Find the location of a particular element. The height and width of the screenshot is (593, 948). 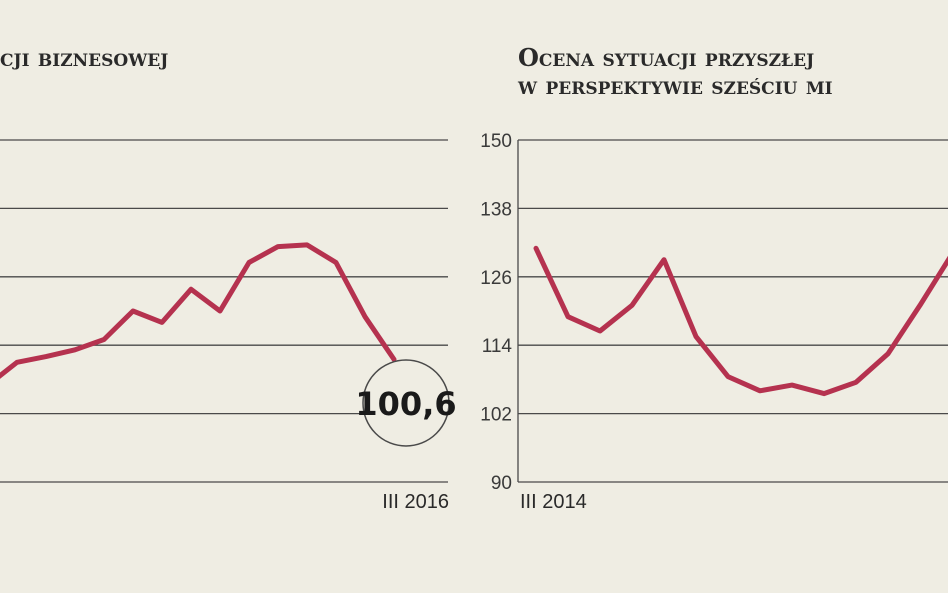

callout-circle is located at coordinates (406, 403).